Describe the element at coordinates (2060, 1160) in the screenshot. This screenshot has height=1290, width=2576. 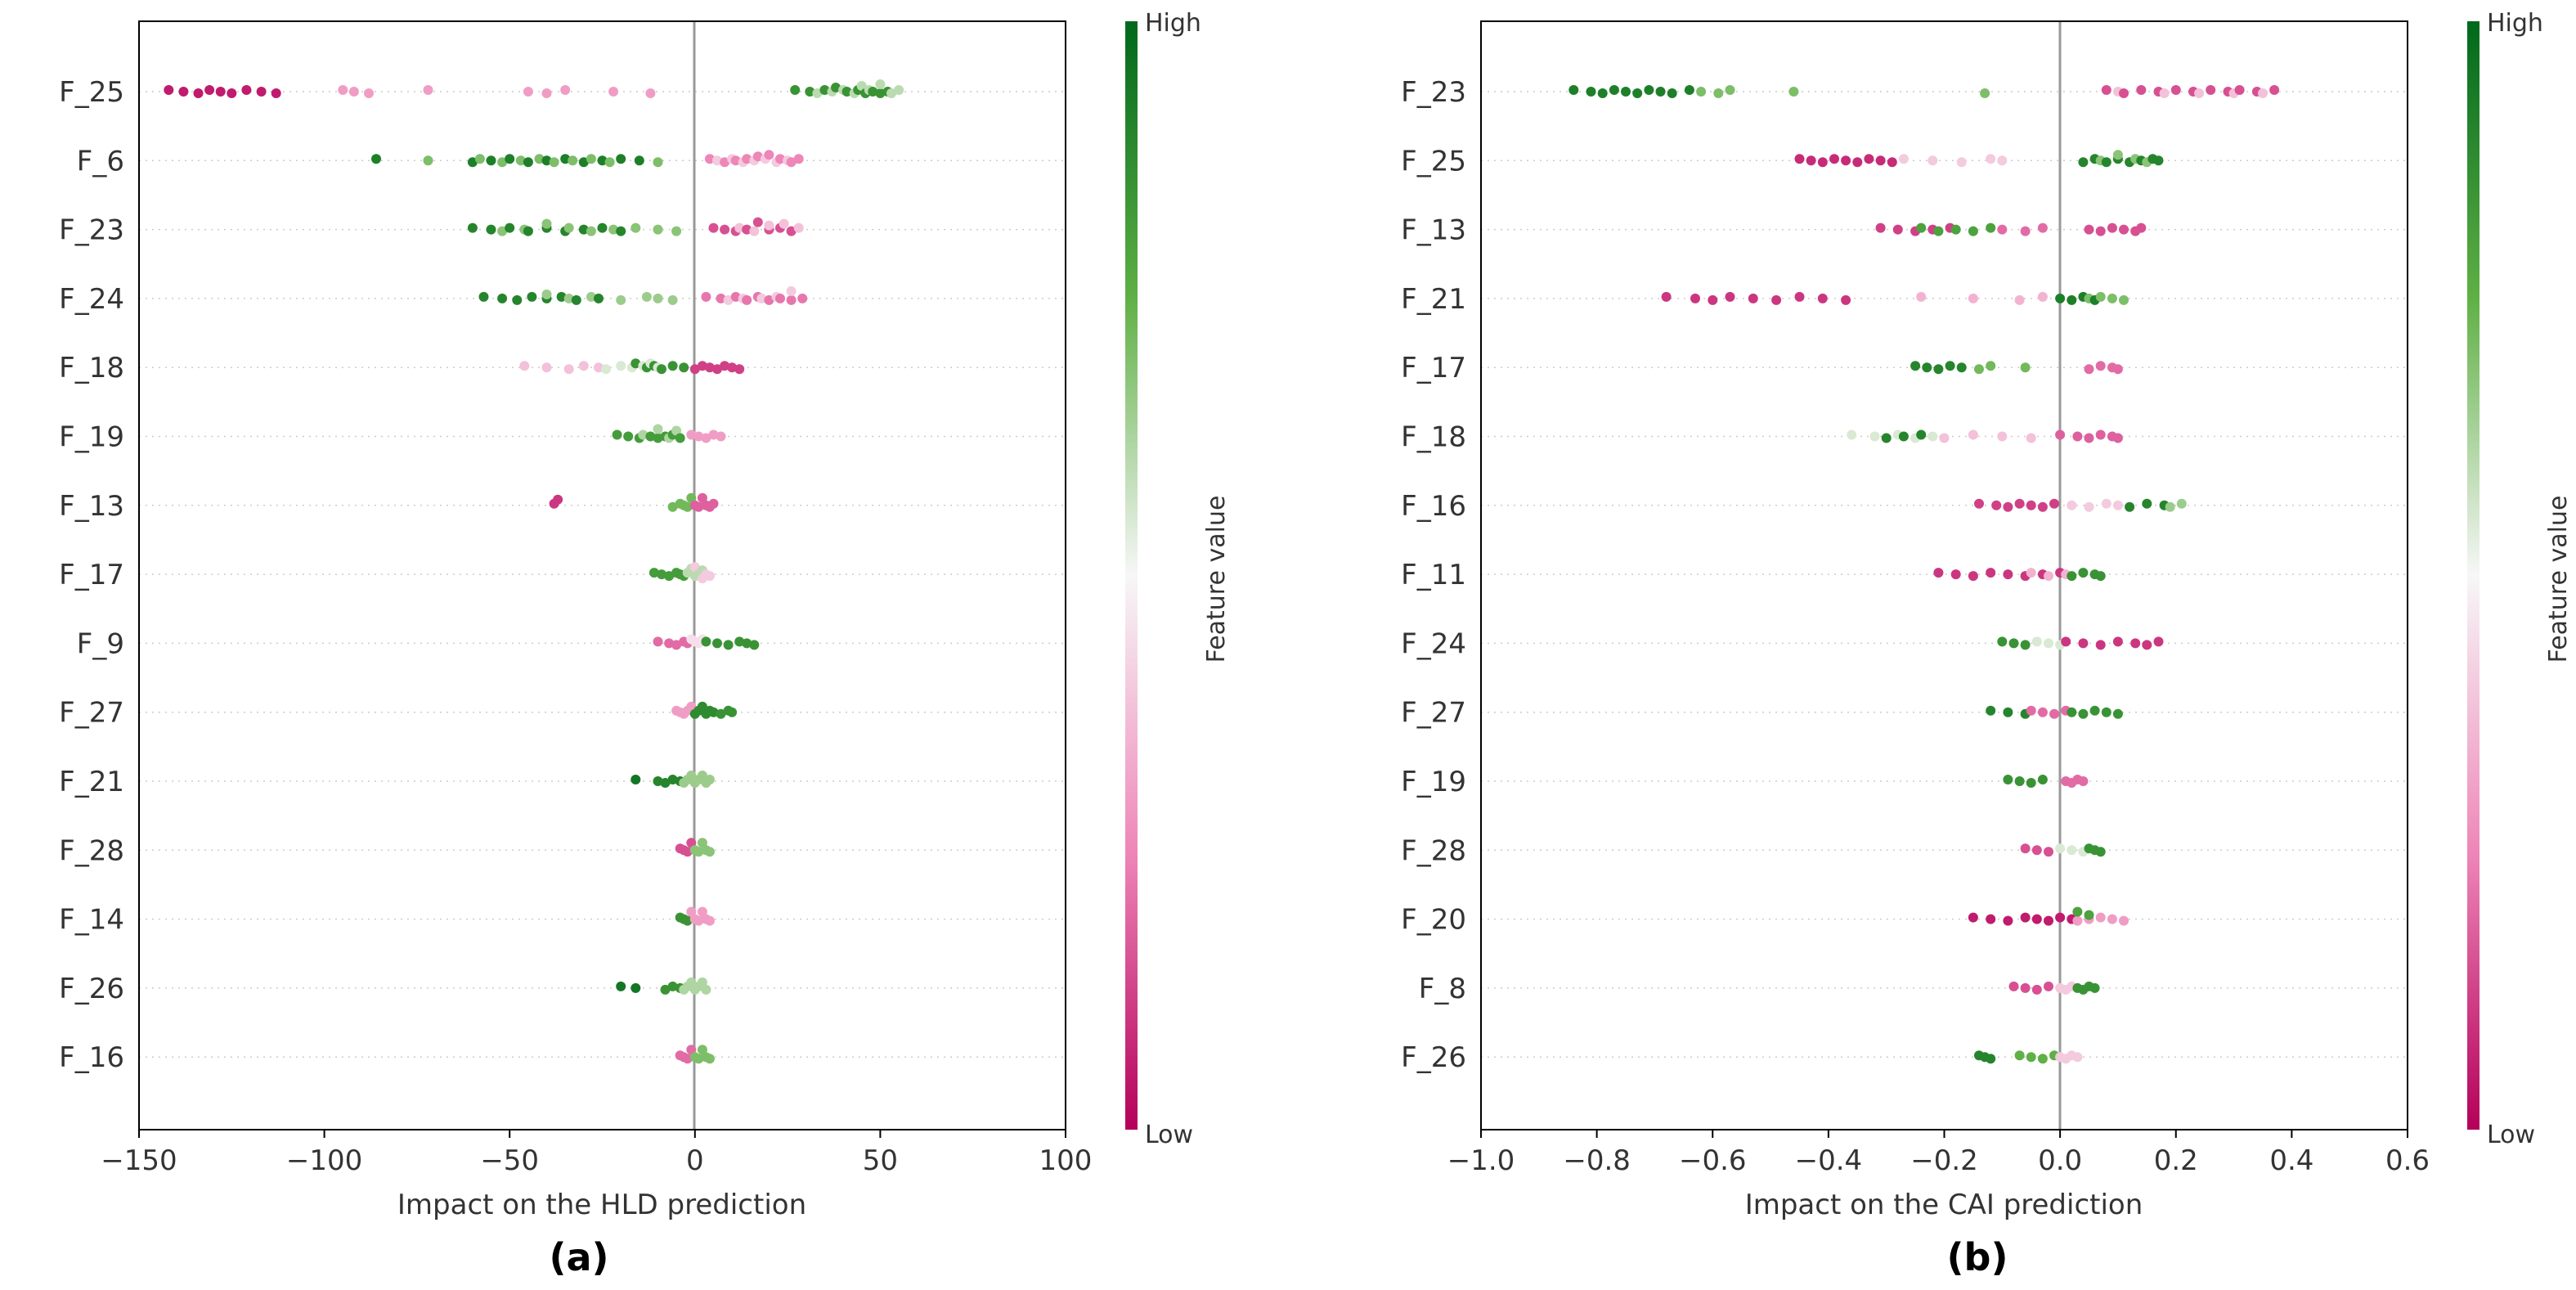
I see `x-tick-label: 0.0` at that location.